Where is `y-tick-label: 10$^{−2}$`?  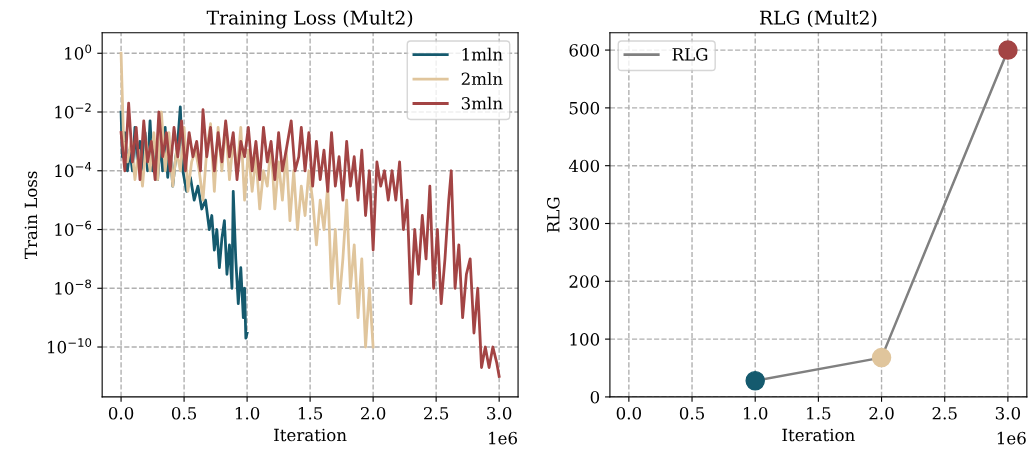
y-tick-label: 10$^{−2}$ is located at coordinates (73, 111).